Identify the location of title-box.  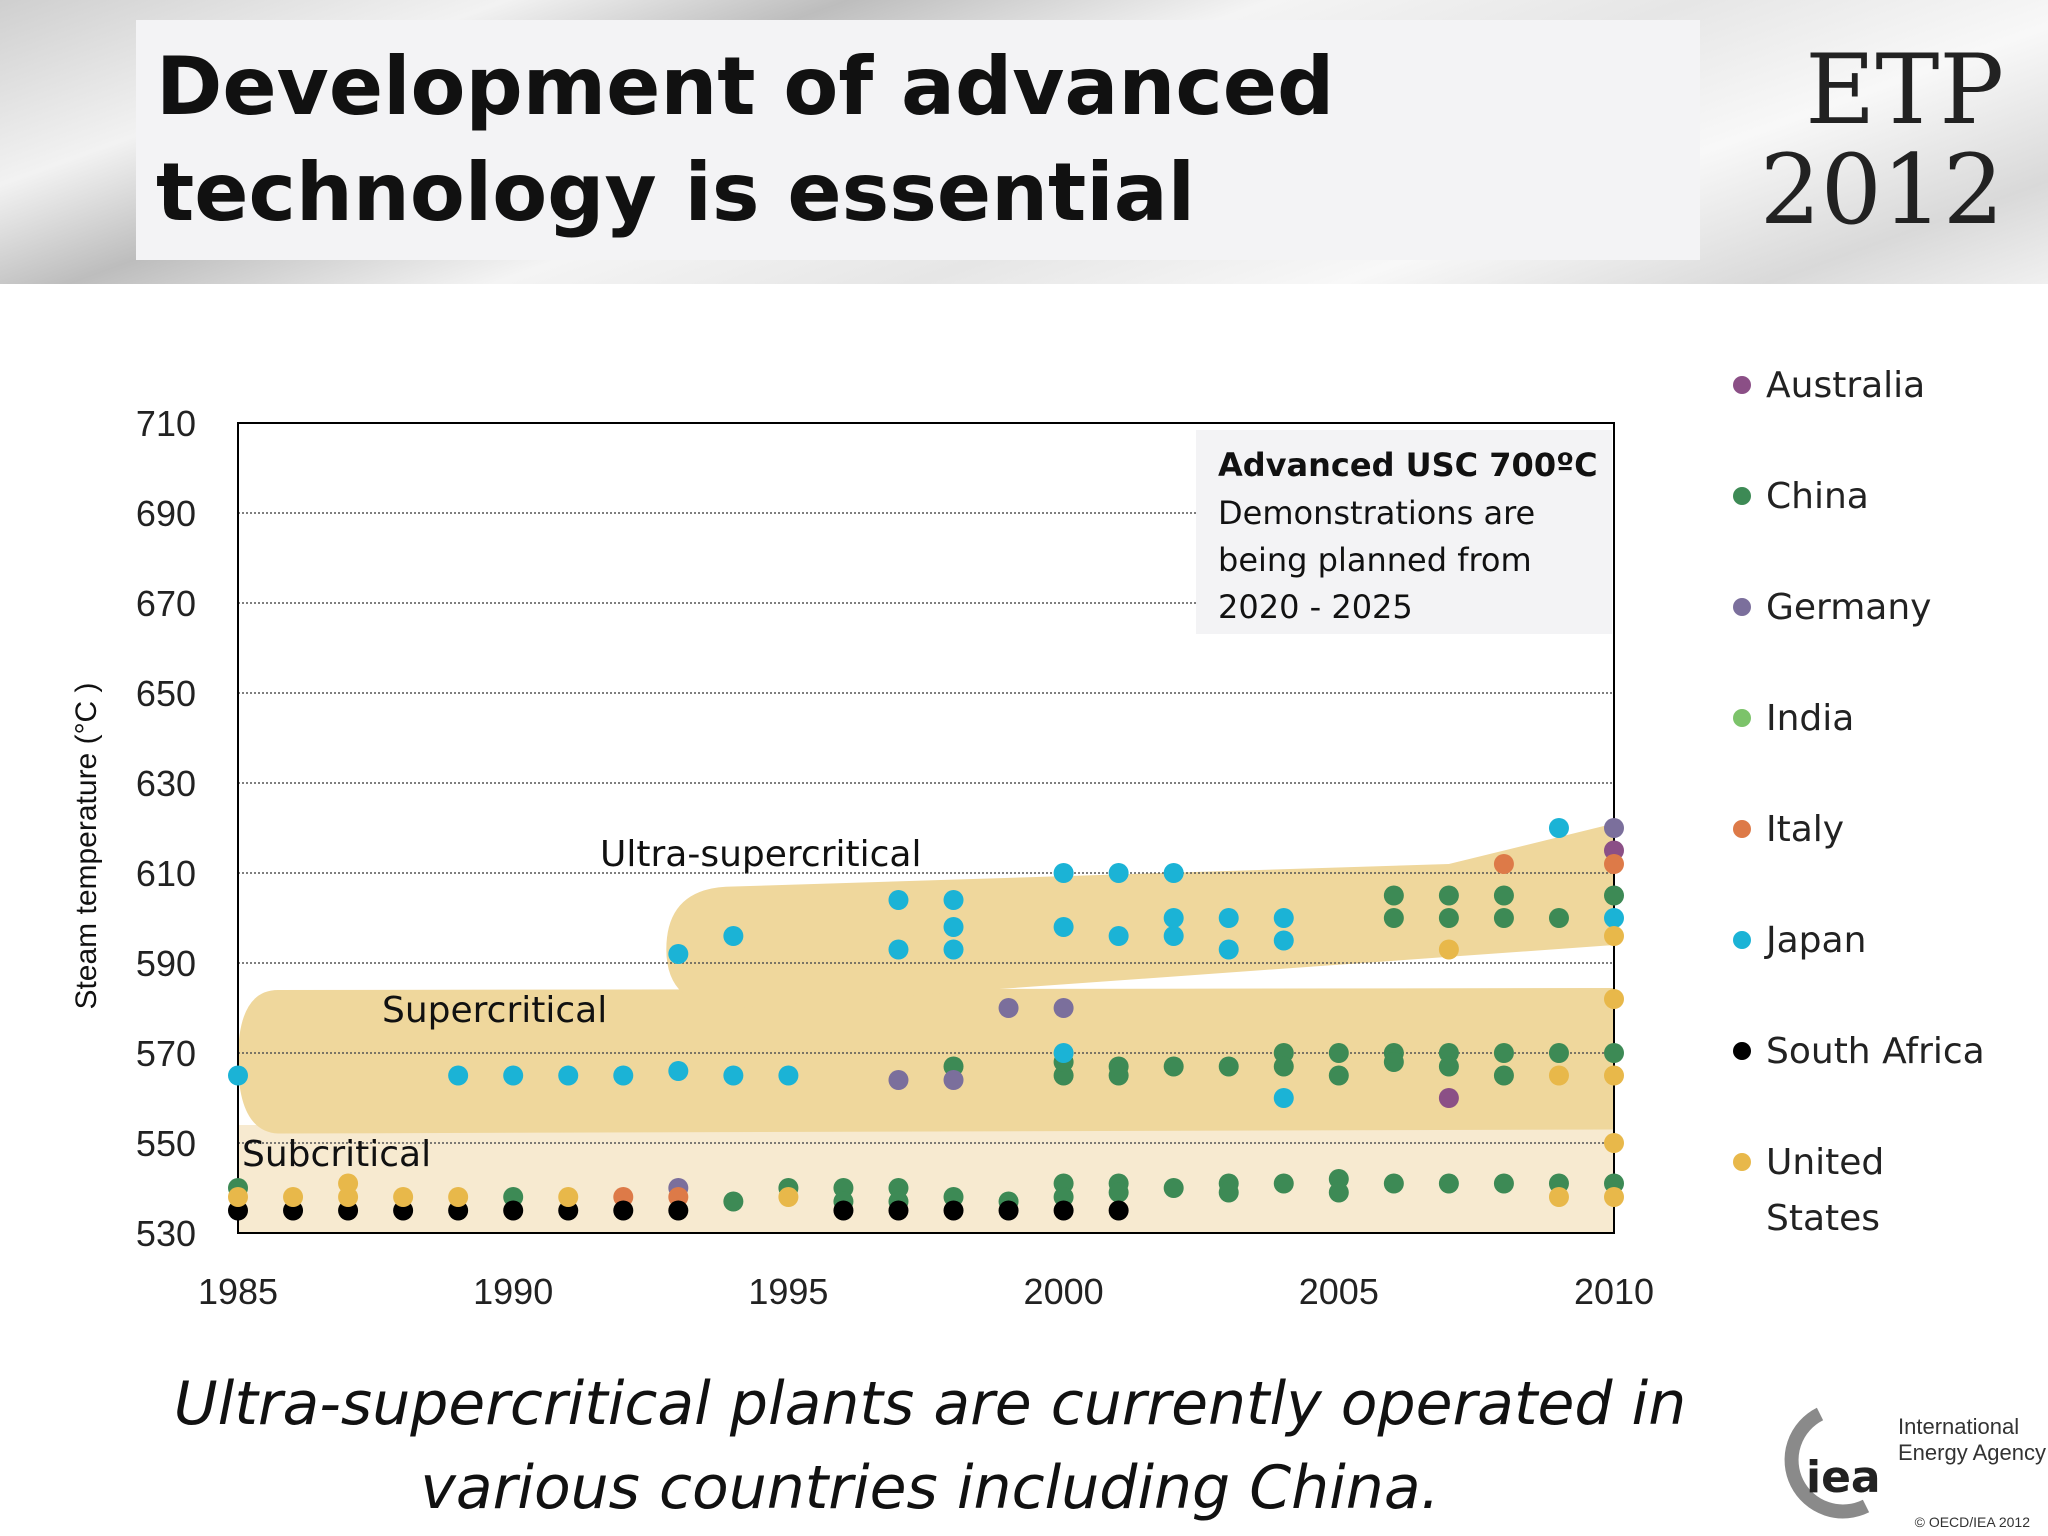
(918, 140).